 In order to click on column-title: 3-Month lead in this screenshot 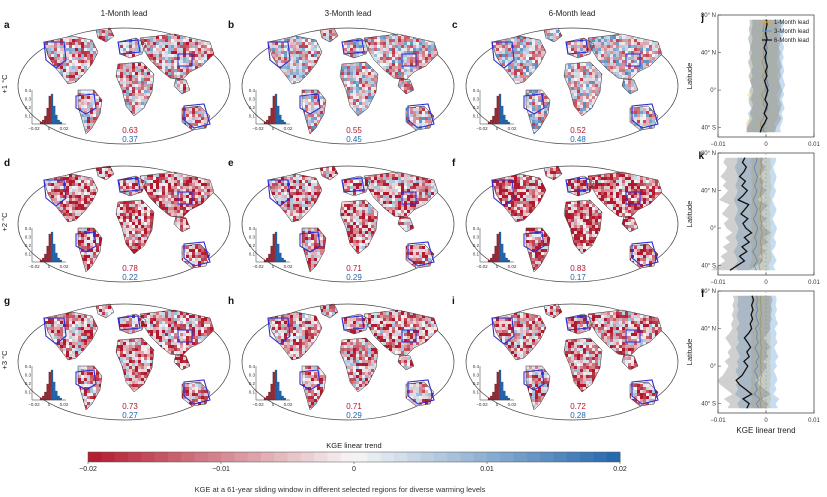, I will do `click(348, 13)`.